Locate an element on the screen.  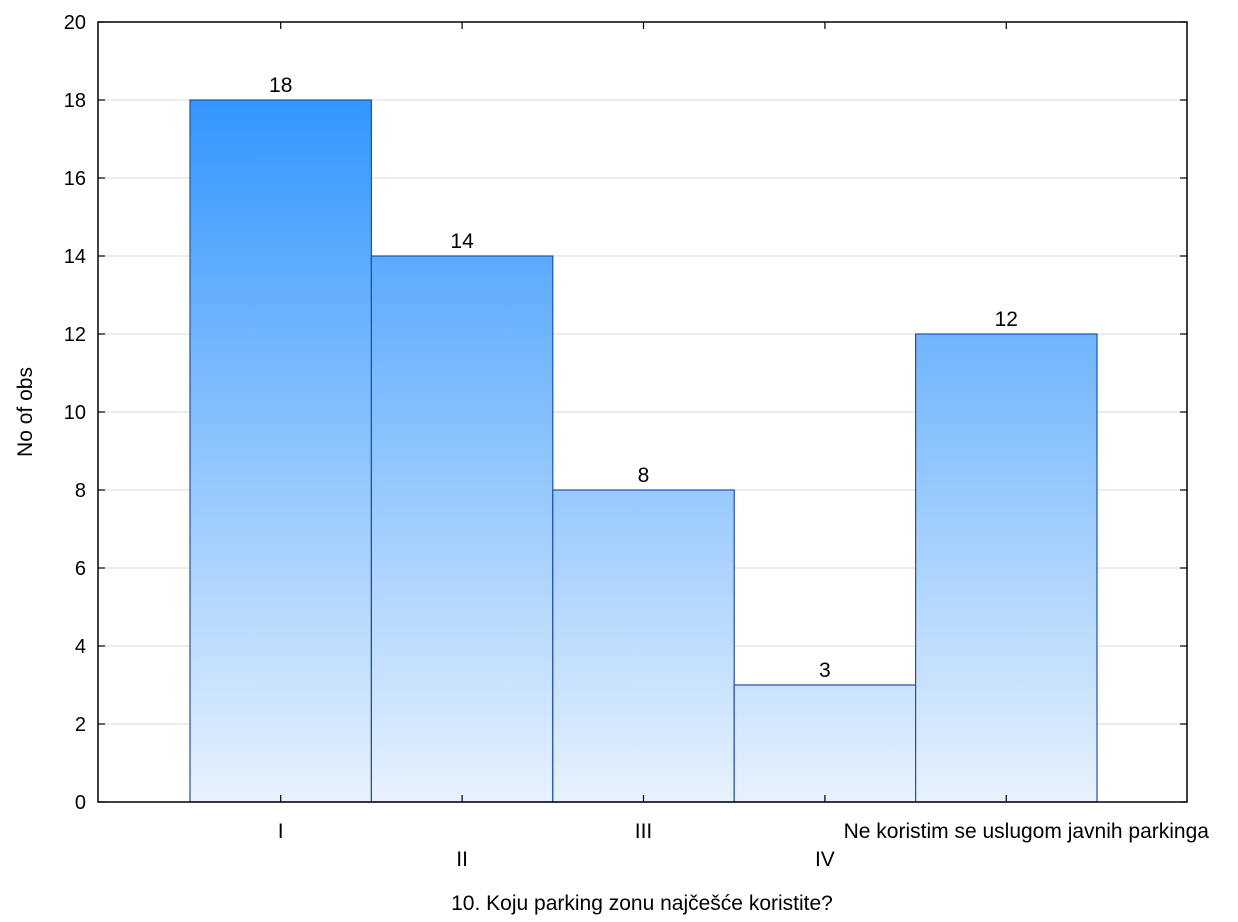
x-category-label: Ne koristim se uslugom javnih parkinga is located at coordinates (1027, 831).